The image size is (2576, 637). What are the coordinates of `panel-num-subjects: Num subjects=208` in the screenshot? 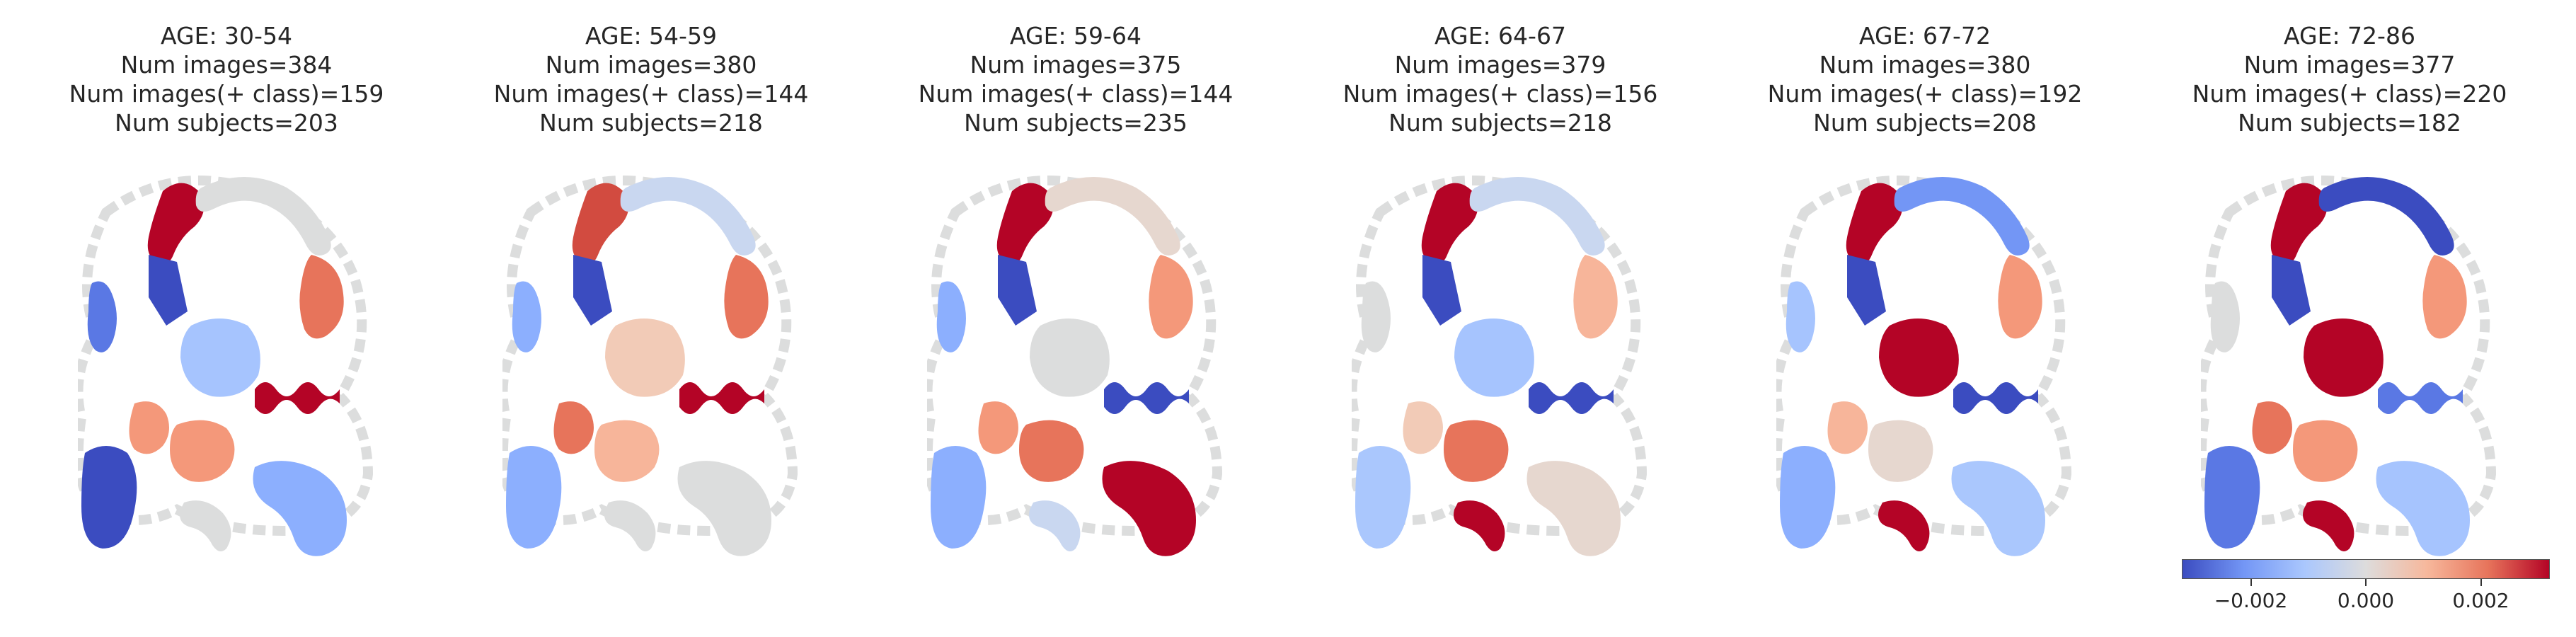 It's located at (1925, 123).